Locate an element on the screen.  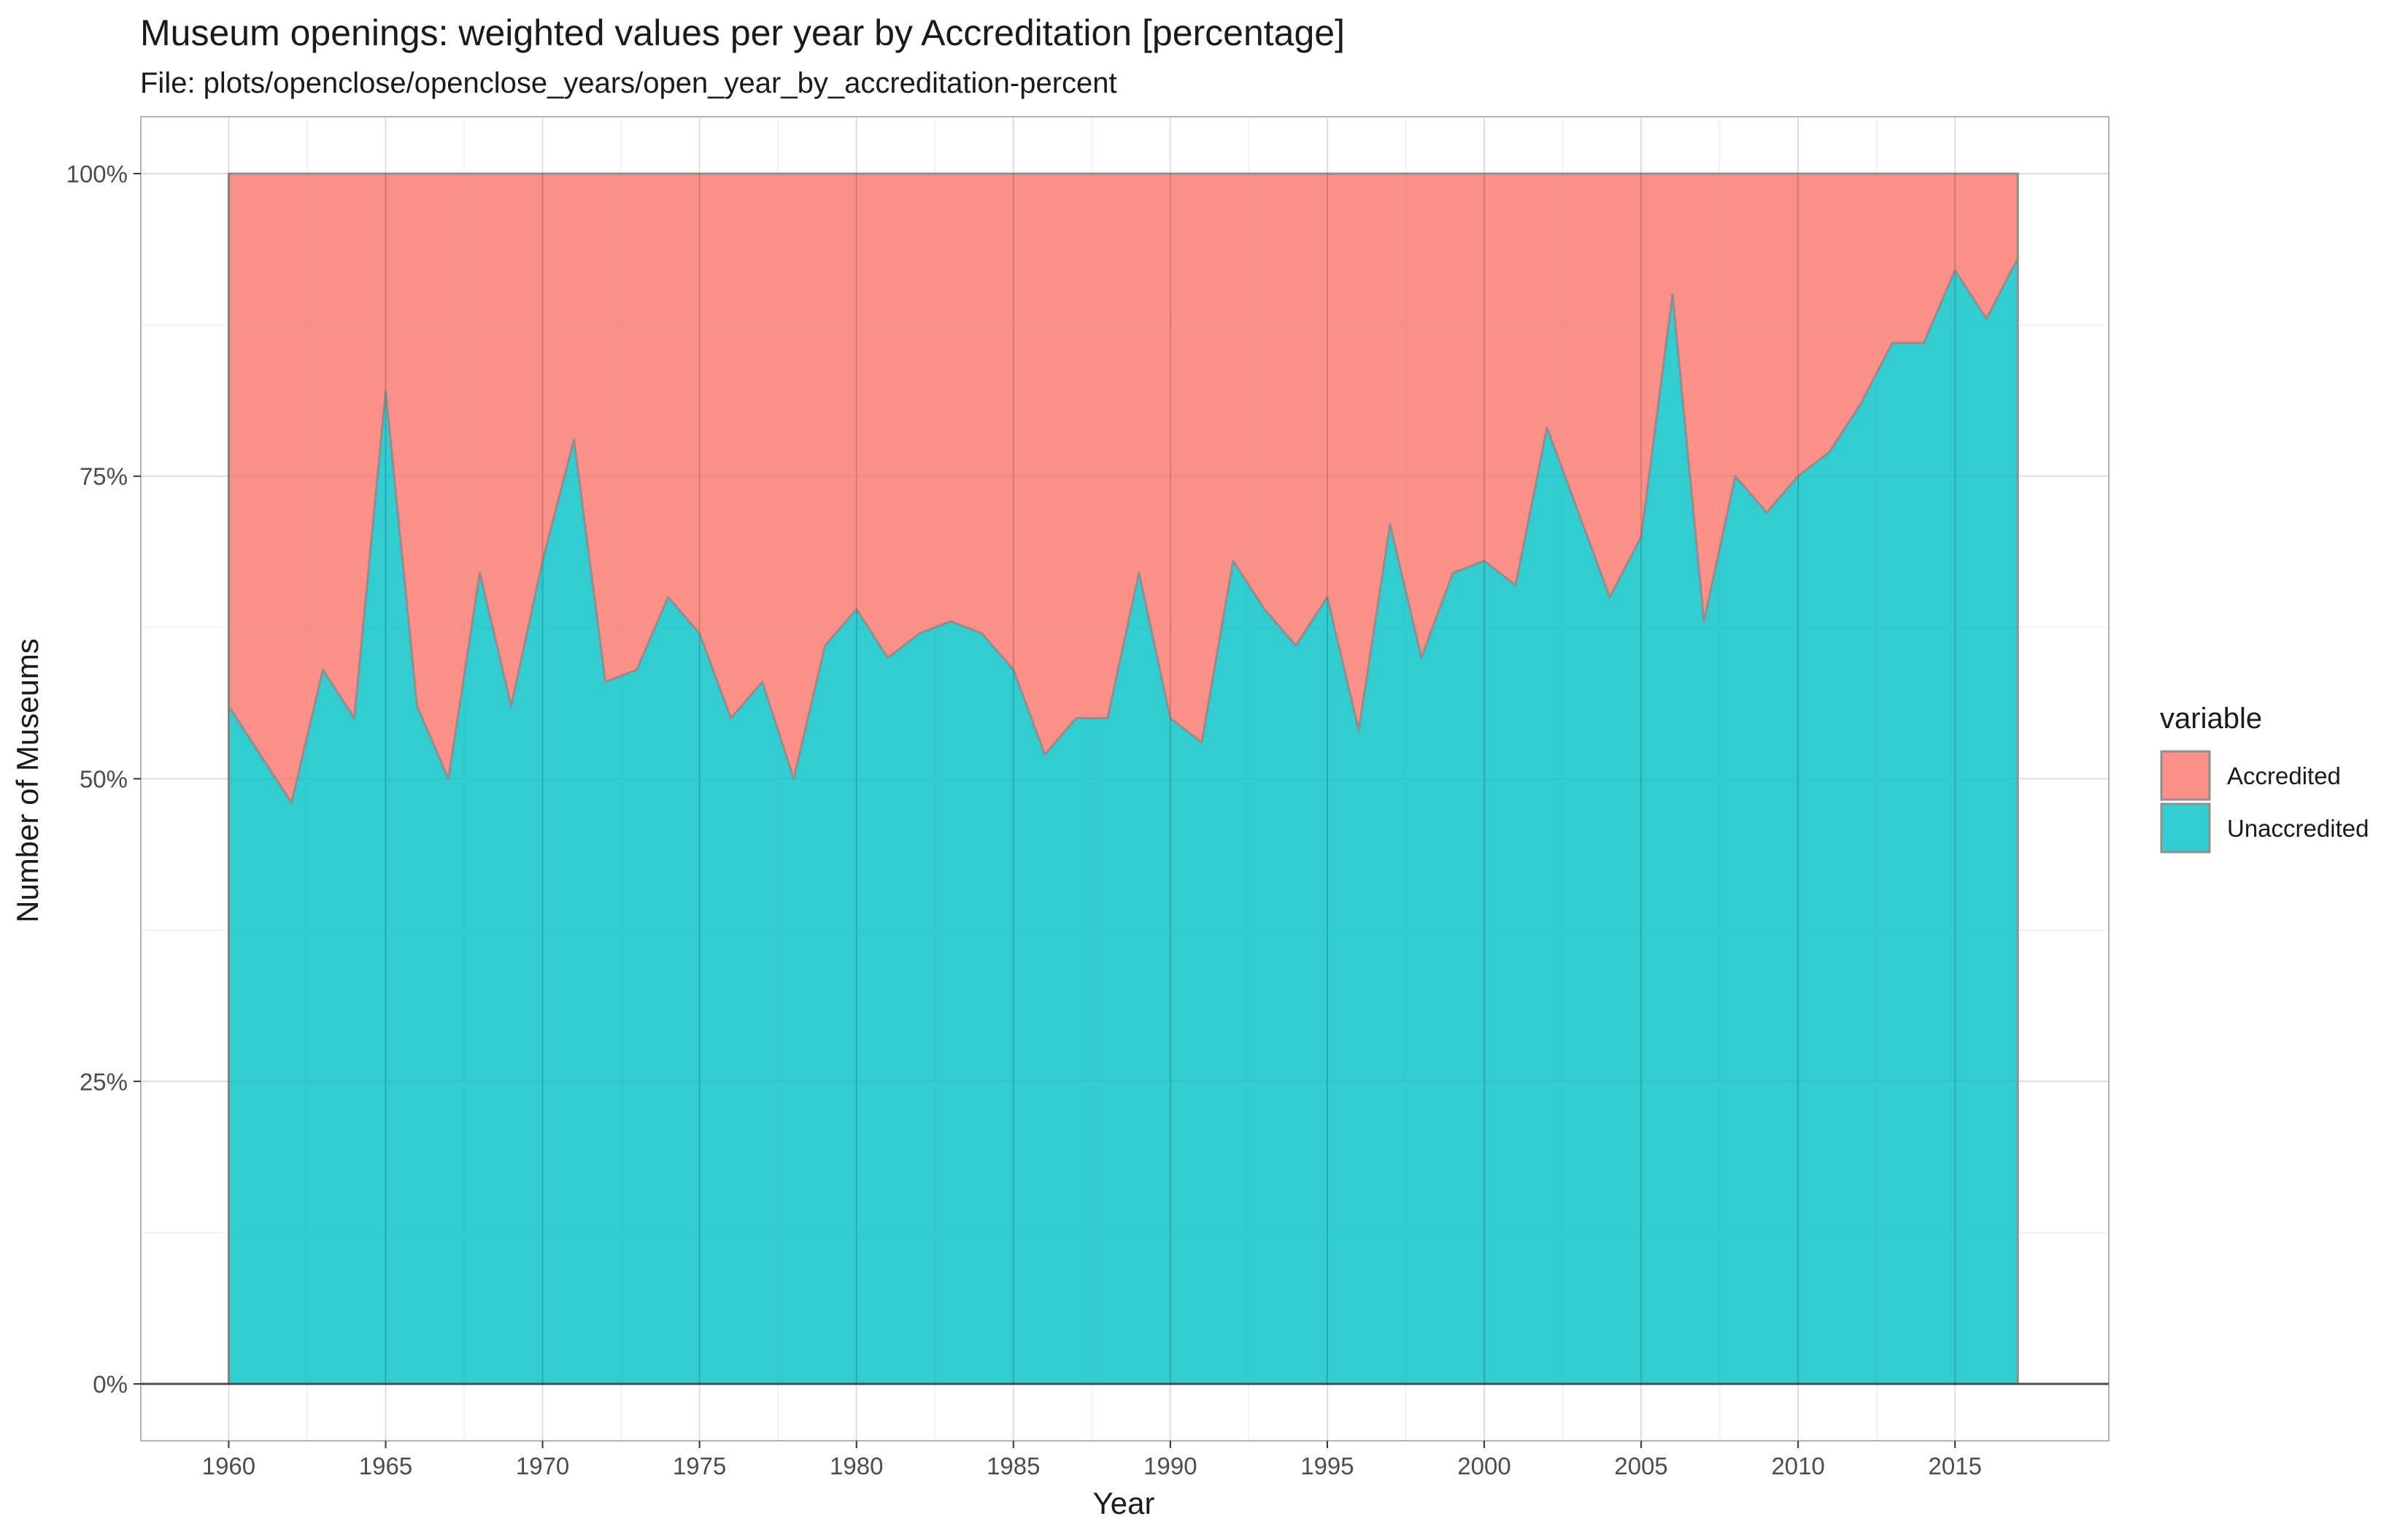
x-tick-label: 2010 is located at coordinates (1798, 1466).